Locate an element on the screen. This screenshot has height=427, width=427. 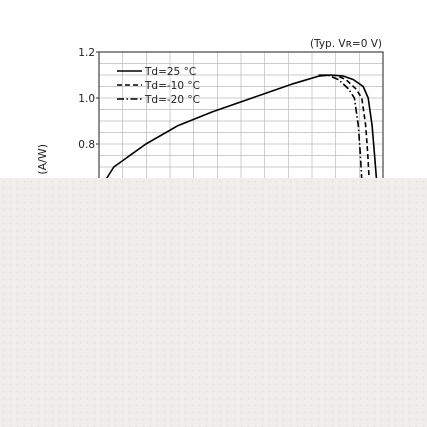
legend-label: Td=-10 °C is located at coordinates (172, 86).